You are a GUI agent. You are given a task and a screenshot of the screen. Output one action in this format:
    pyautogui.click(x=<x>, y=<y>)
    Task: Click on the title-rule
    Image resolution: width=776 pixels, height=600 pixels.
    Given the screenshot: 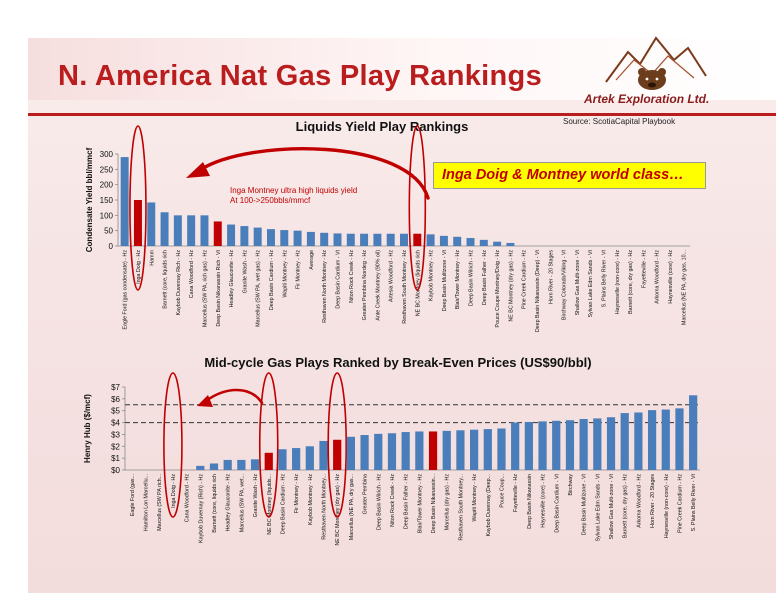 What is the action you would take?
    pyautogui.click(x=402, y=114)
    